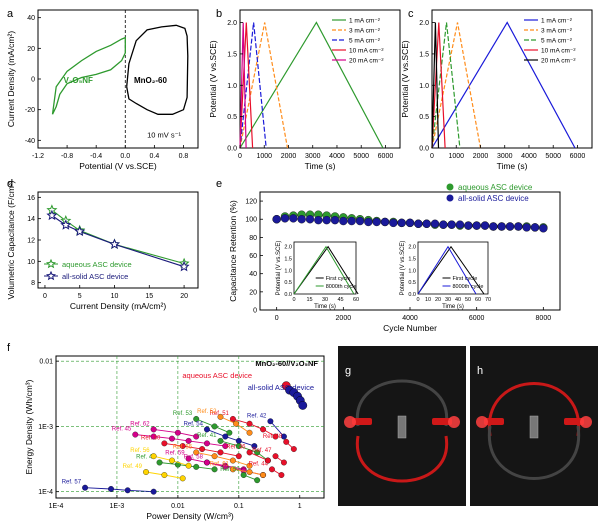 The width and height of the screenshot is (600, 522). What do you see at coordinates (482, 422) in the screenshot?
I see `photo-h-led-glow` at bounding box center [482, 422].